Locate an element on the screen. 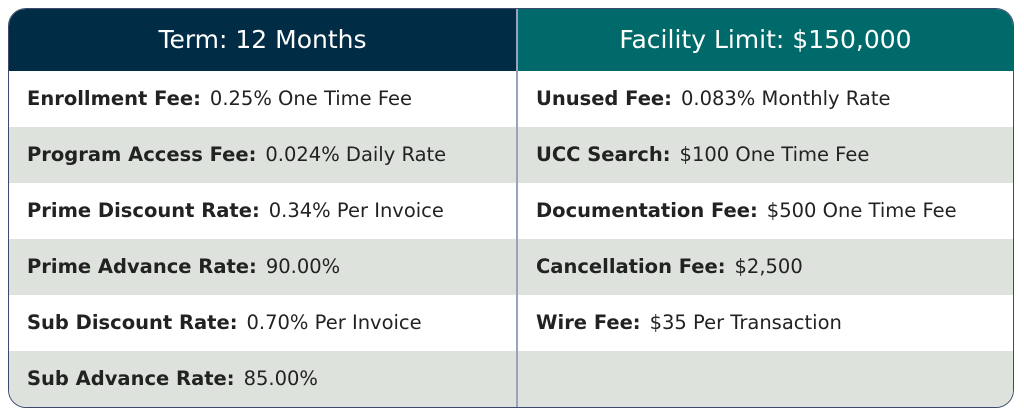 Image resolution: width=1024 pixels, height=418 pixels. fee-label: Documentation Fee: is located at coordinates (647, 211).